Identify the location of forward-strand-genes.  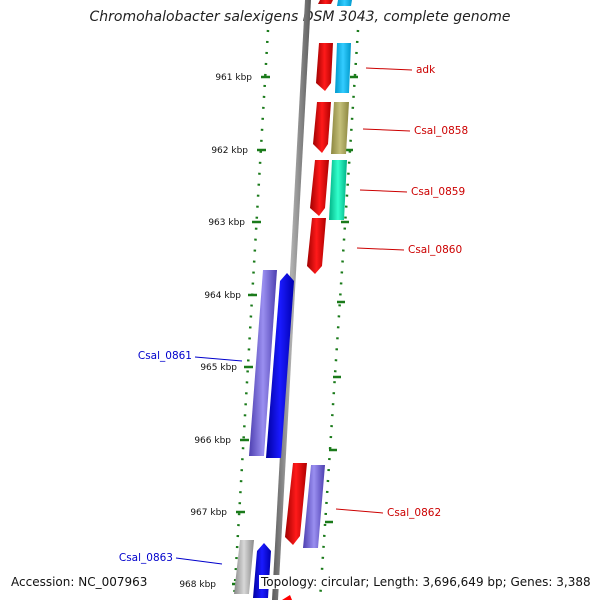
(309, 272).